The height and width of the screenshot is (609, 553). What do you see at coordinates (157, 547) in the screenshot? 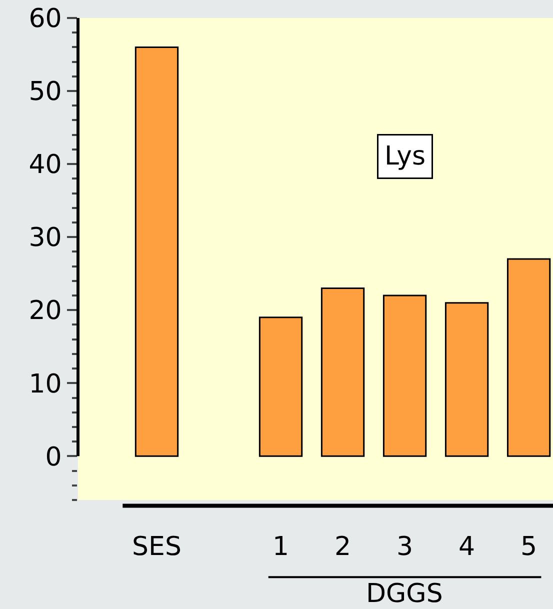
I see `x-tick-label: SES` at bounding box center [157, 547].